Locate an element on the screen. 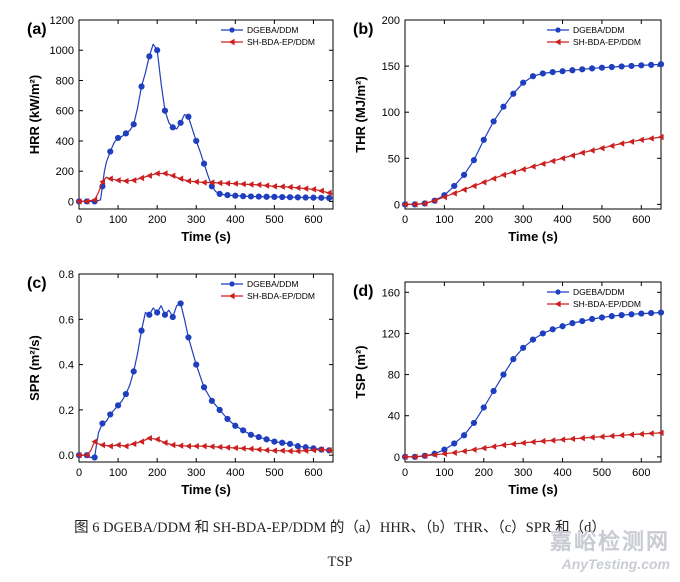 Image resolution: width=680 pixels, height=582 pixels. y-tick-label: 160 is located at coordinates (391, 293).